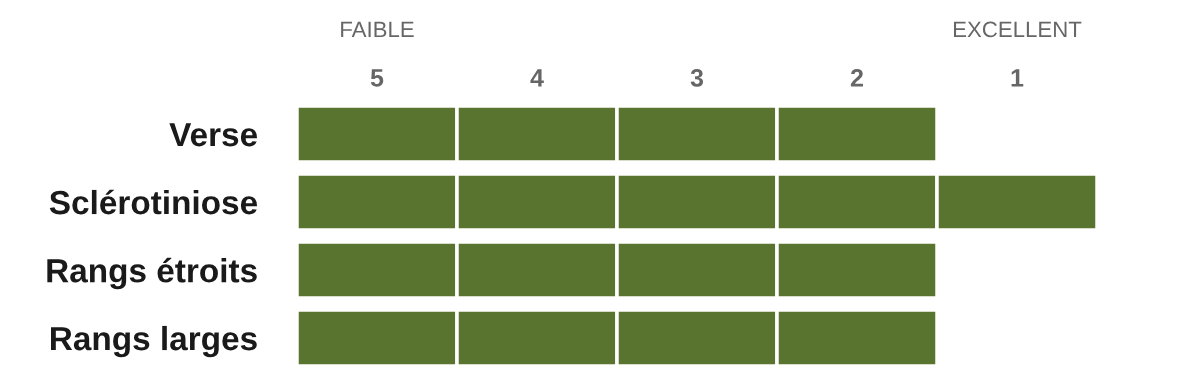  Describe the element at coordinates (152, 273) in the screenshot. I see `y-tick-label: Rangs étroits` at that location.